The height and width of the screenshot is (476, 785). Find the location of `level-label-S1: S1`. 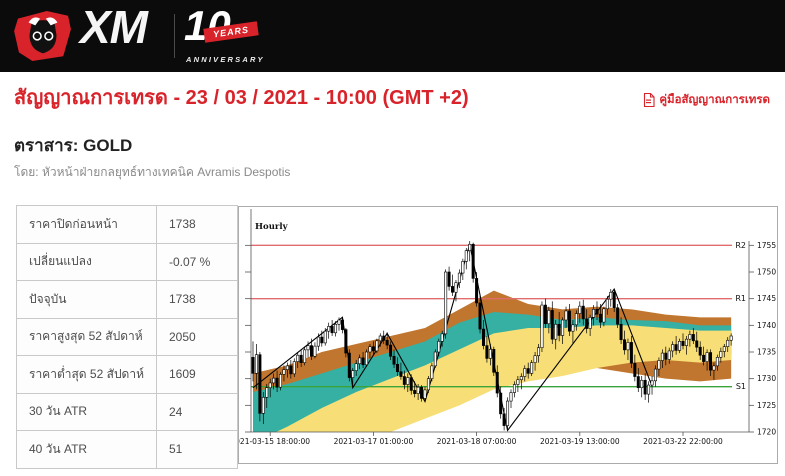

level-label-S1: S1 is located at coordinates (741, 386).